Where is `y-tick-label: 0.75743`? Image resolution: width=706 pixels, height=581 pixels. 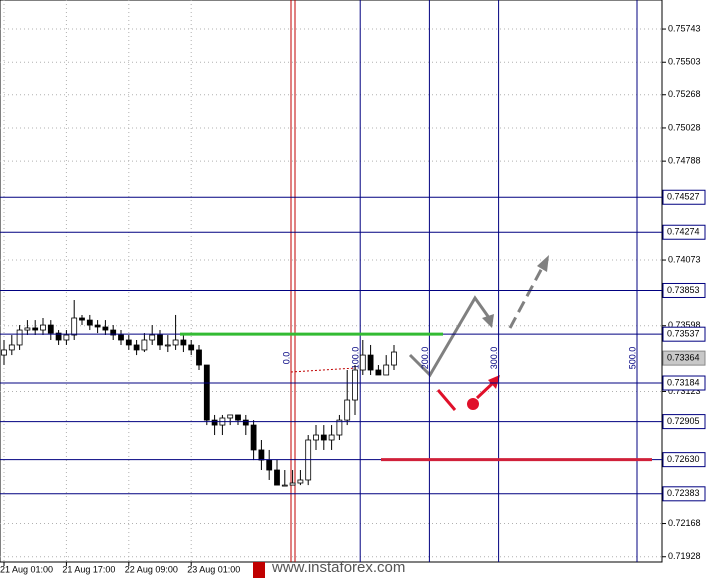 y-tick-label: 0.75743 is located at coordinates (684, 28).